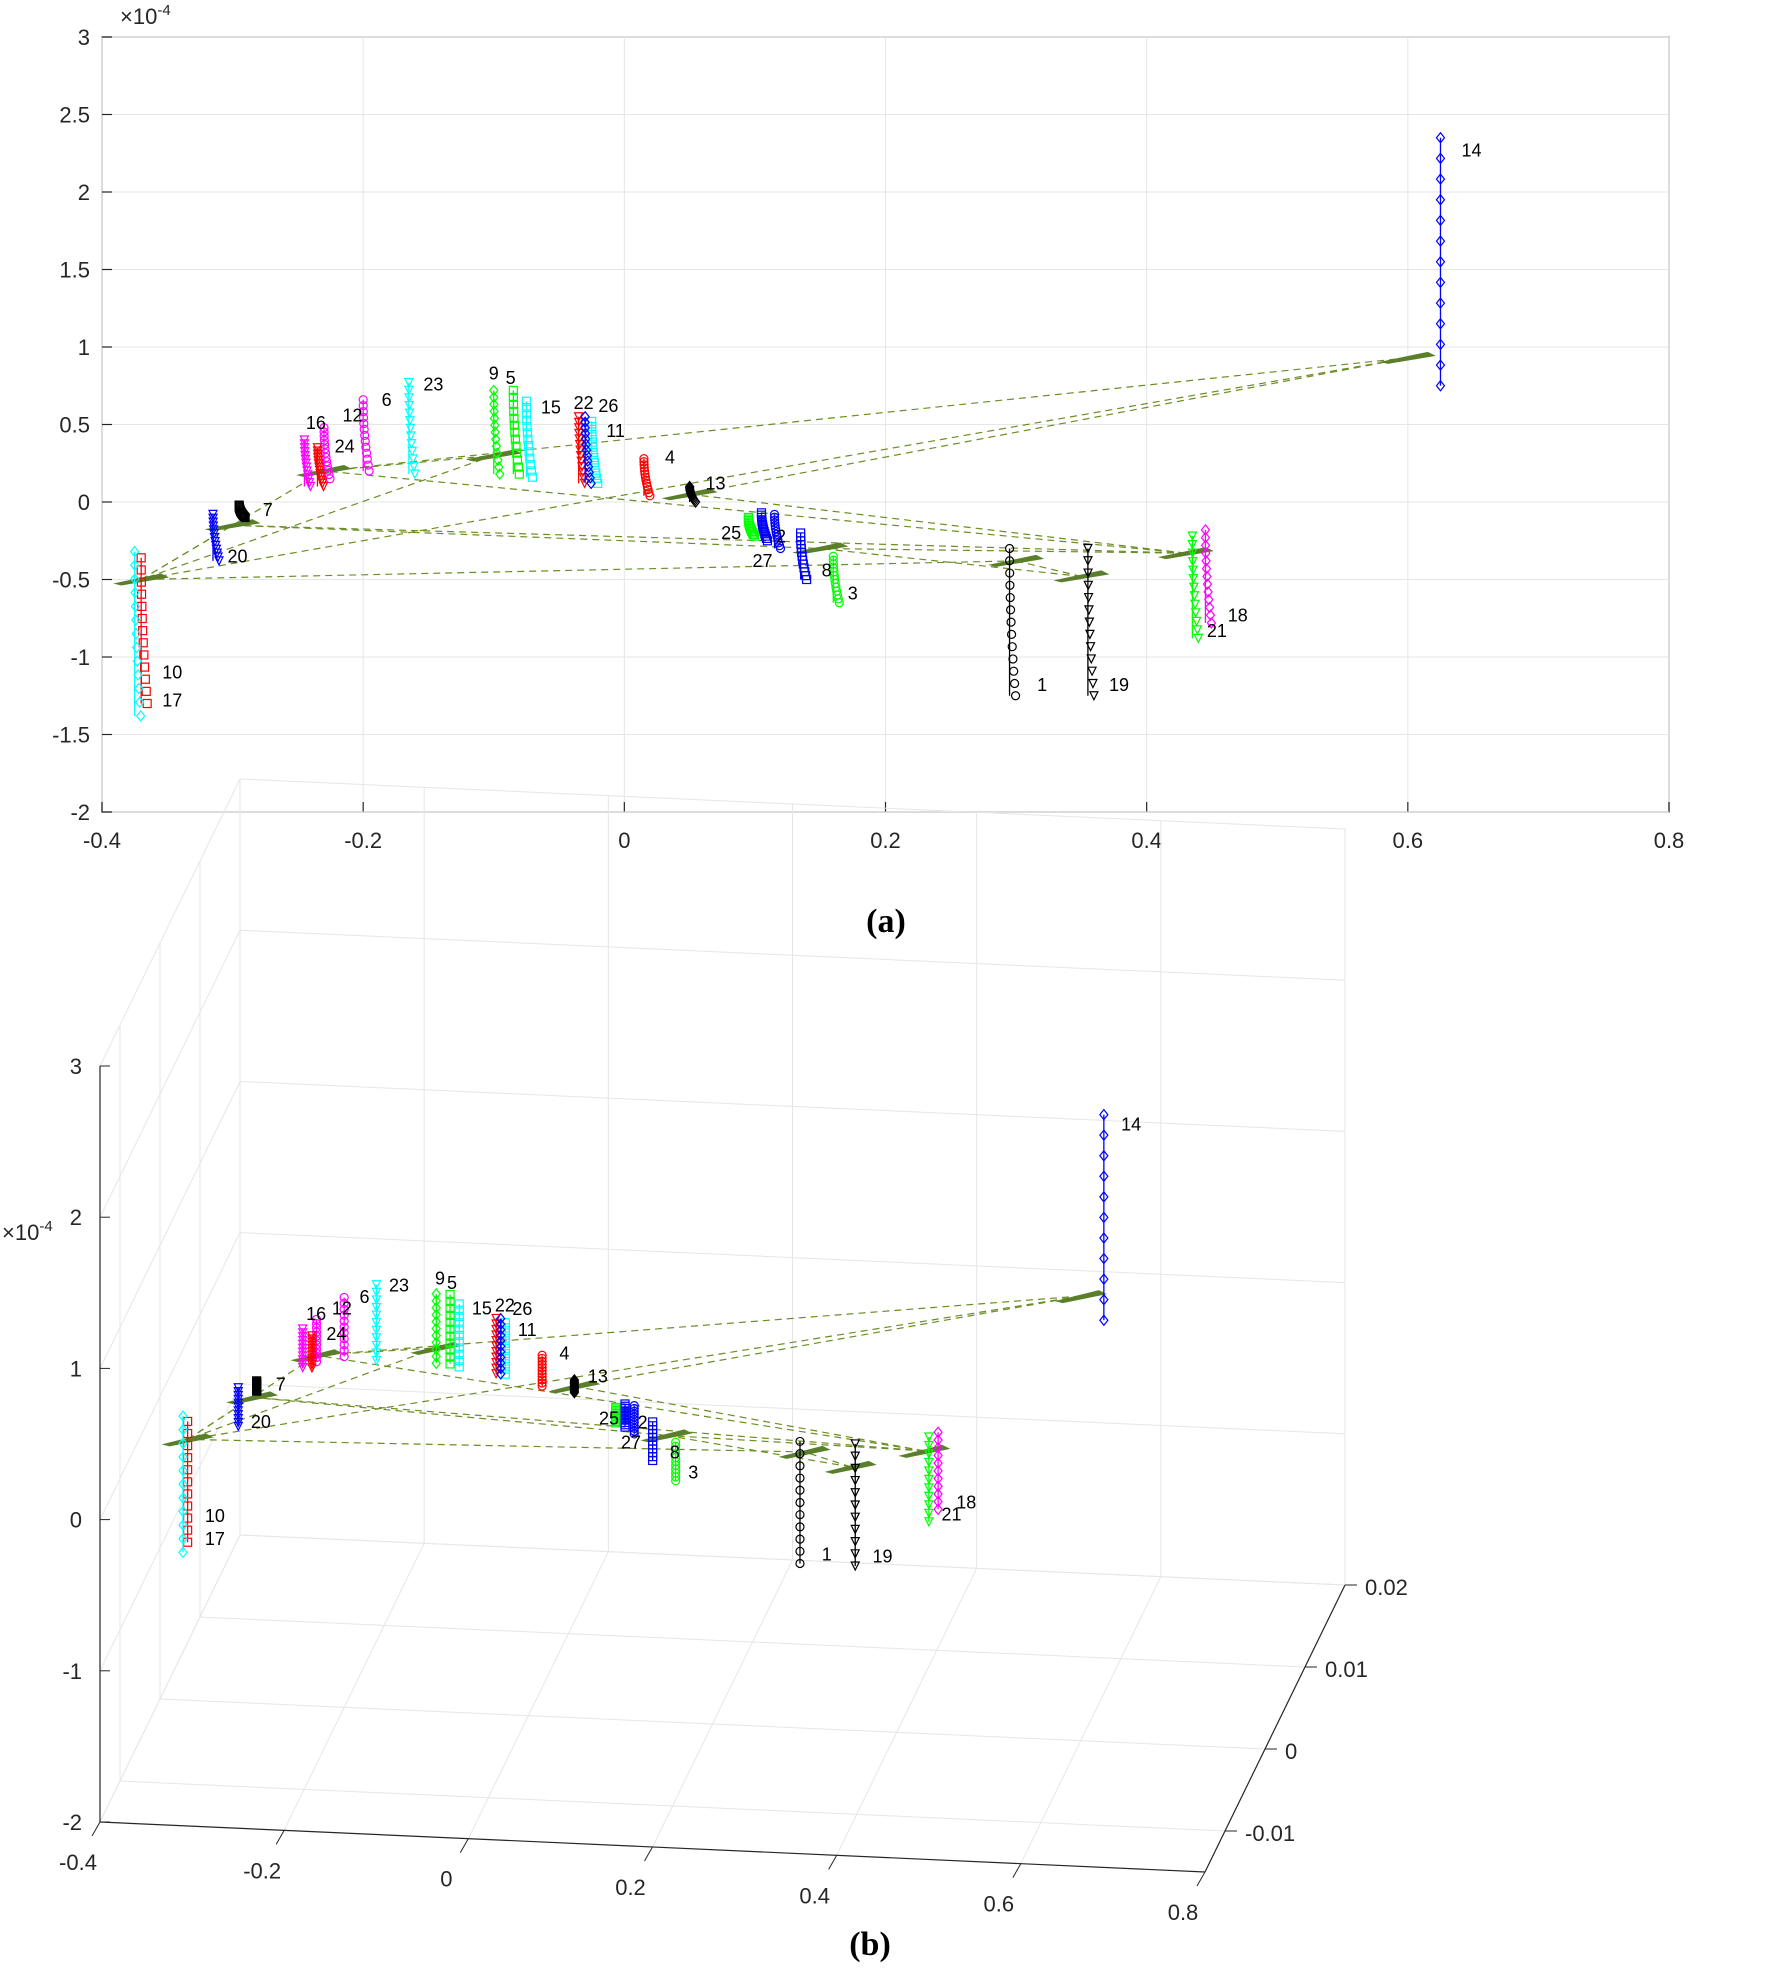 This screenshot has height=1970, width=1773. Describe the element at coordinates (1472, 150) in the screenshot. I see `series-label: 14` at that location.